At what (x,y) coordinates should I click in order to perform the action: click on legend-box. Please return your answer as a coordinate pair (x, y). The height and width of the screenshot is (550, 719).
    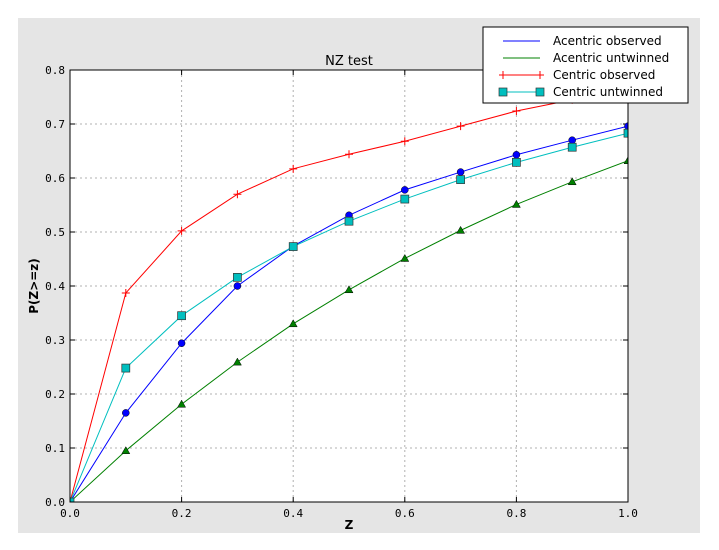
    Looking at the image, I should click on (585, 65).